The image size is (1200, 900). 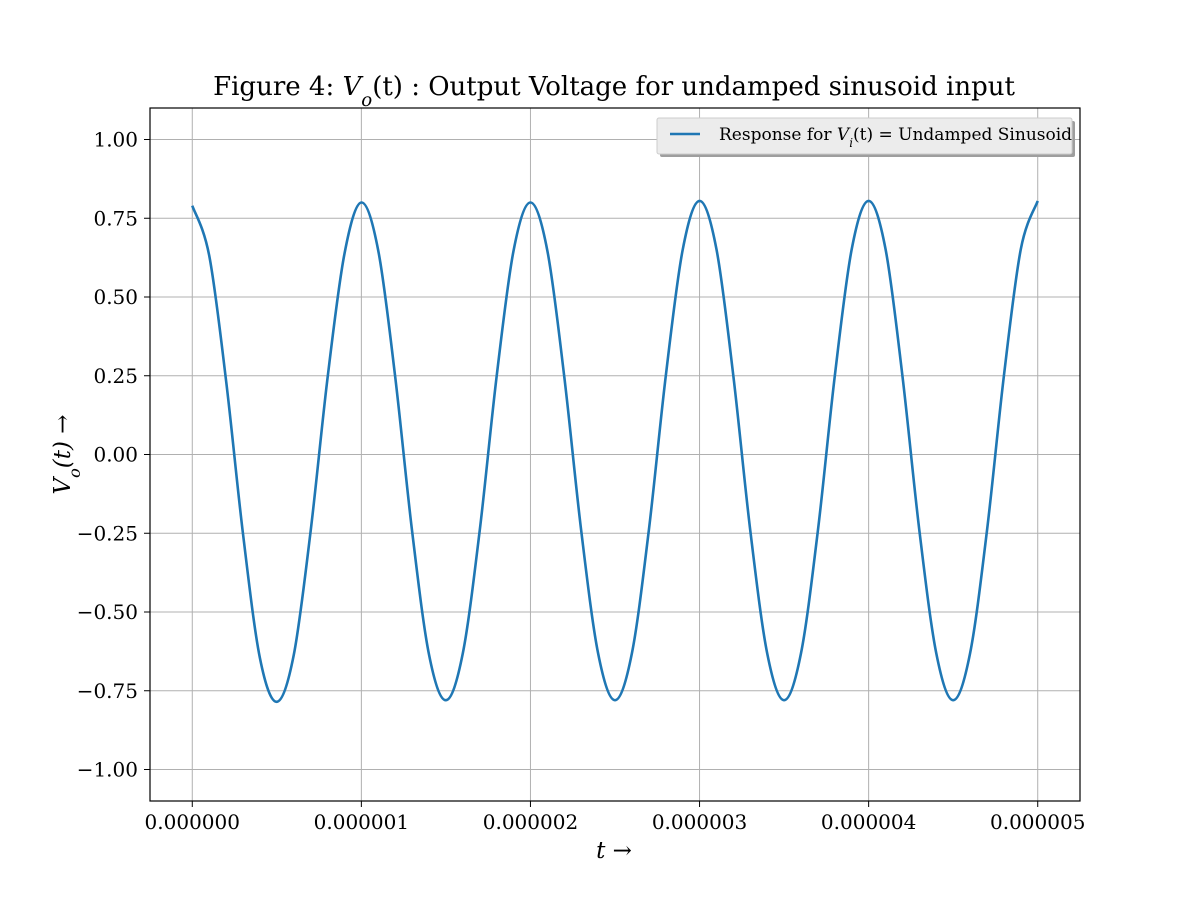 What do you see at coordinates (614, 851) in the screenshot?
I see `x-axis-label: t →` at bounding box center [614, 851].